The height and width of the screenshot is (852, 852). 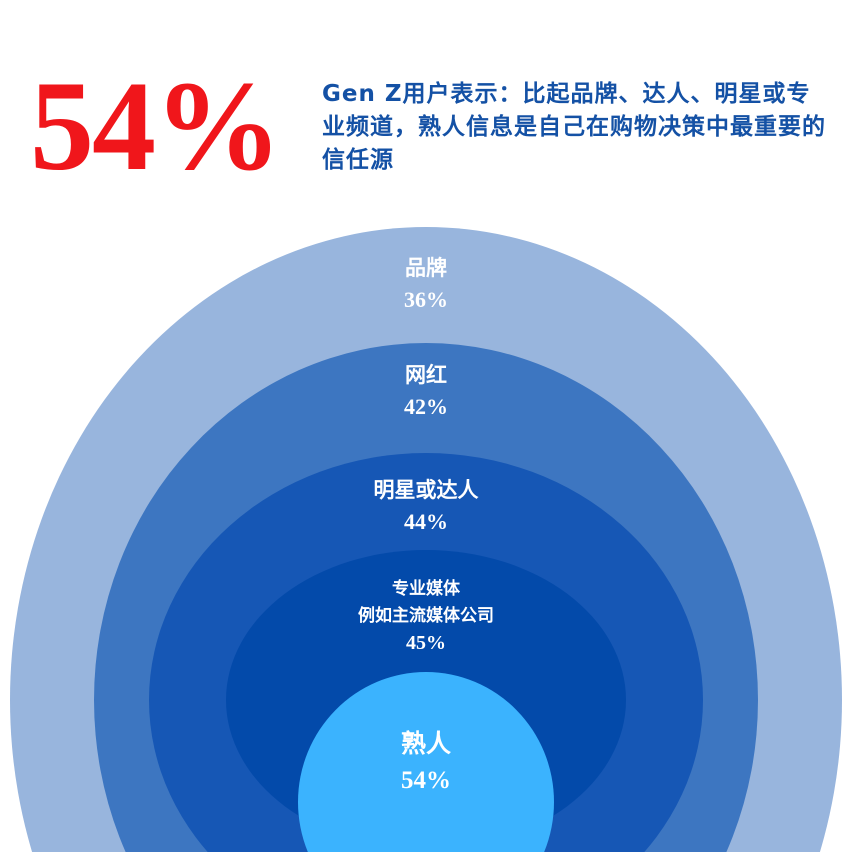 I want to click on label-acquaintance-name: 熟人, so click(x=425, y=743).